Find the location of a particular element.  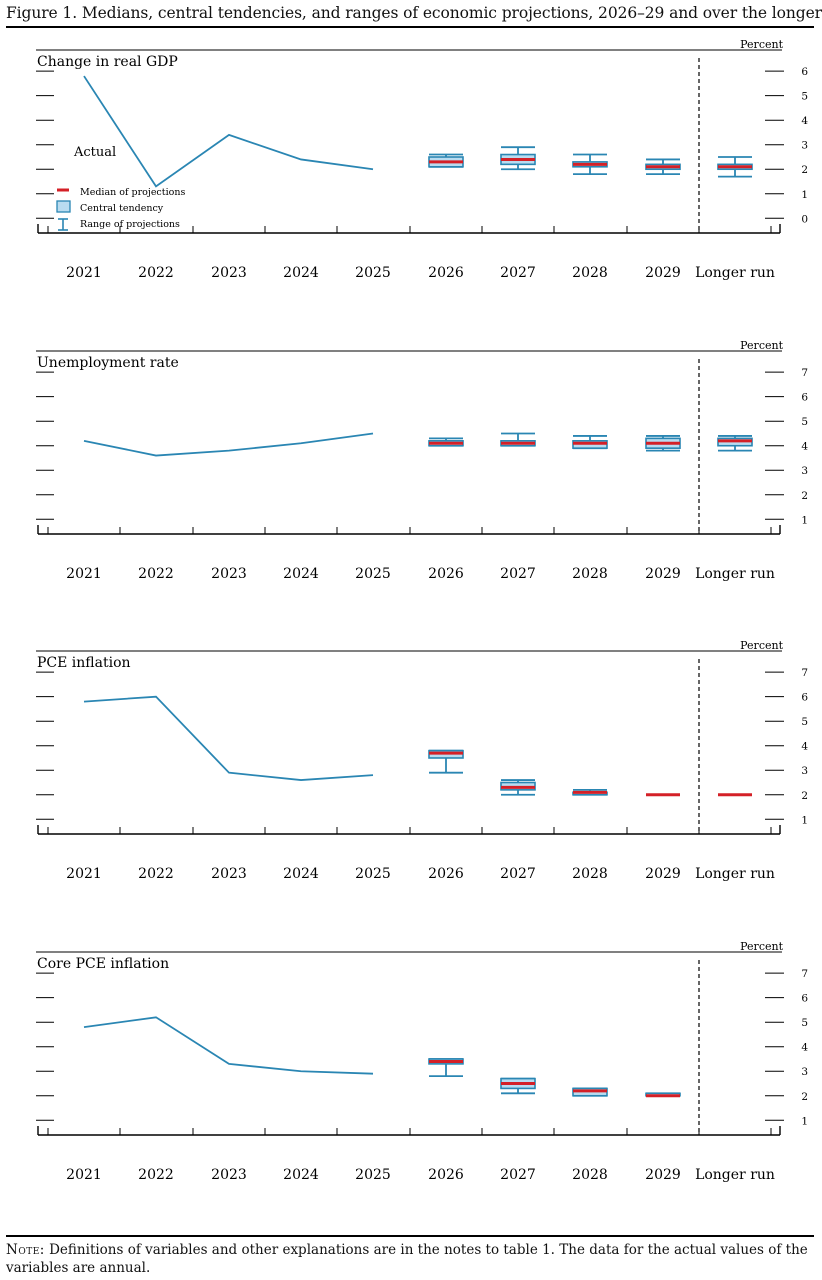

legend-median-label: Median of projections is located at coordinates (132, 192).